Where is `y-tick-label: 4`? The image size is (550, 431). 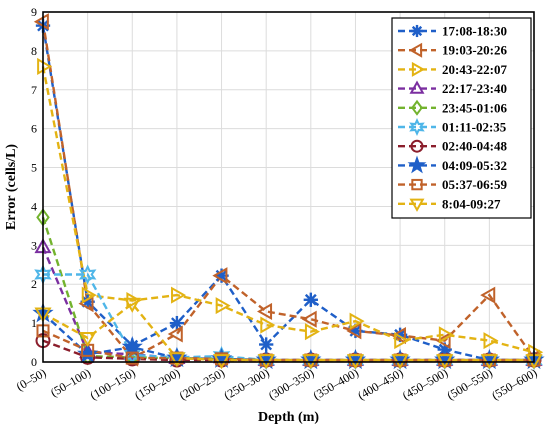 y-tick-label: 4 is located at coordinates (34, 206).